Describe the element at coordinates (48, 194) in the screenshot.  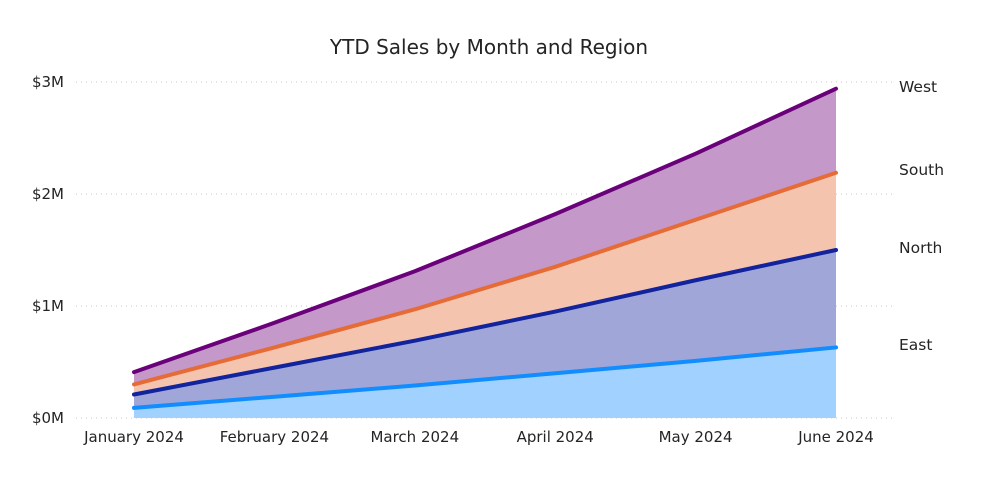
I see `y-tick-label: $2M` at that location.